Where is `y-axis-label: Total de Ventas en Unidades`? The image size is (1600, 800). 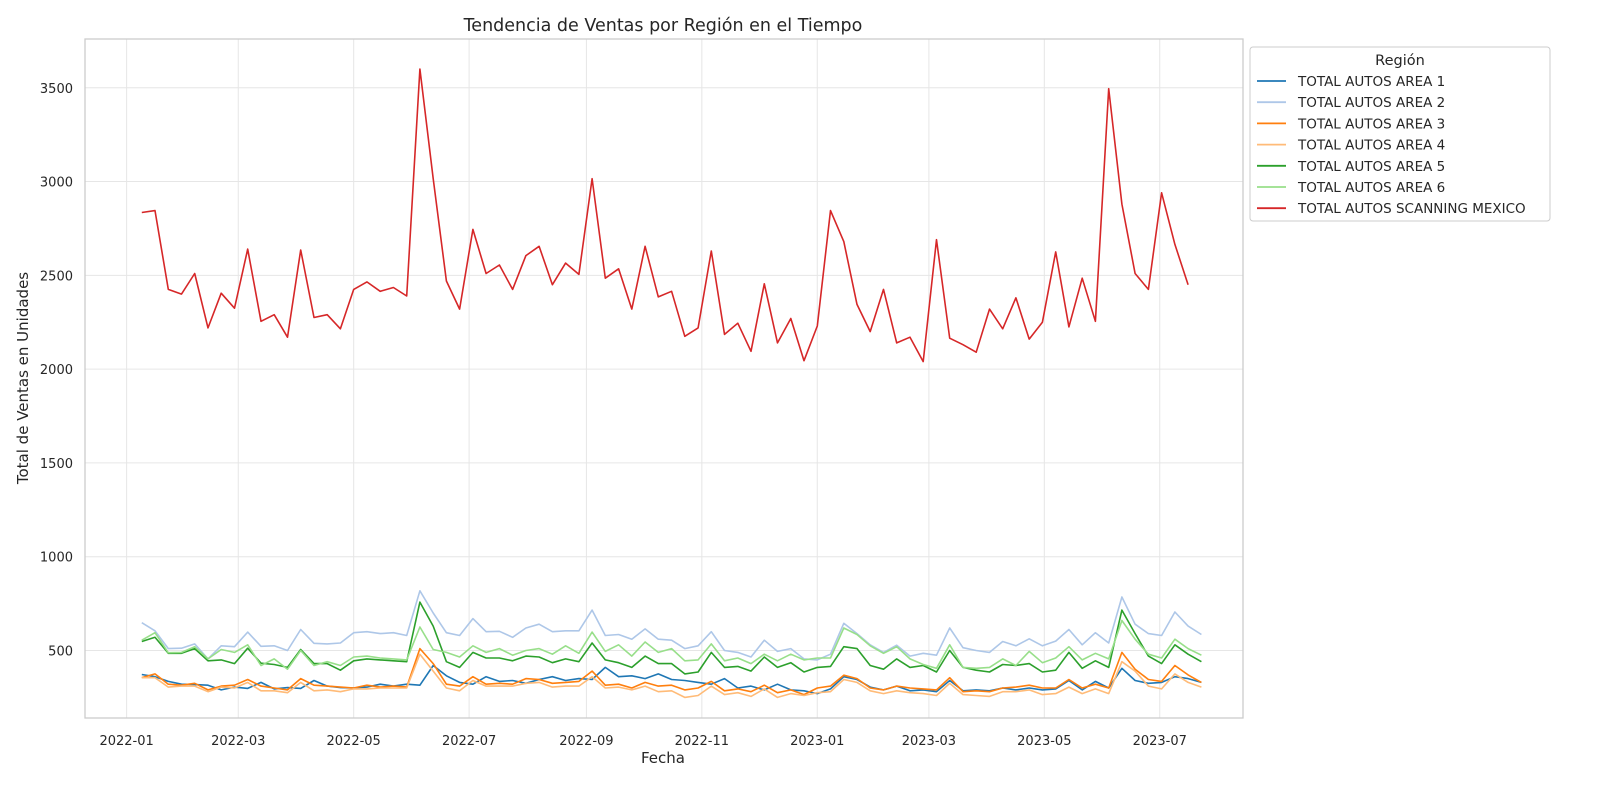 y-axis-label: Total de Ventas en Unidades is located at coordinates (23, 378).